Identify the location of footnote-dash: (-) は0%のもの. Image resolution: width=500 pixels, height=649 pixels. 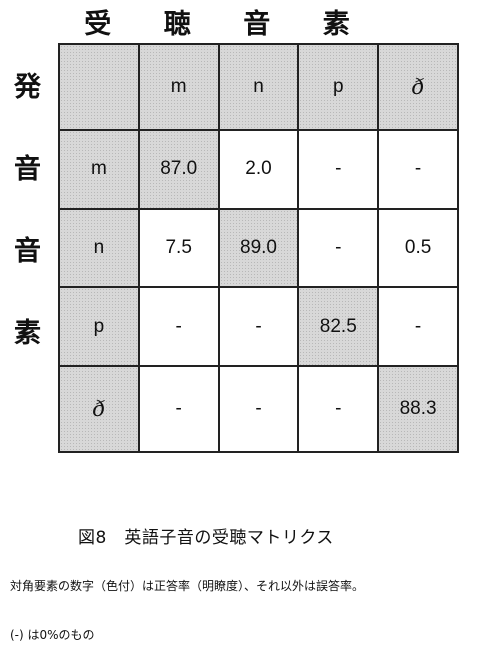
(52, 635).